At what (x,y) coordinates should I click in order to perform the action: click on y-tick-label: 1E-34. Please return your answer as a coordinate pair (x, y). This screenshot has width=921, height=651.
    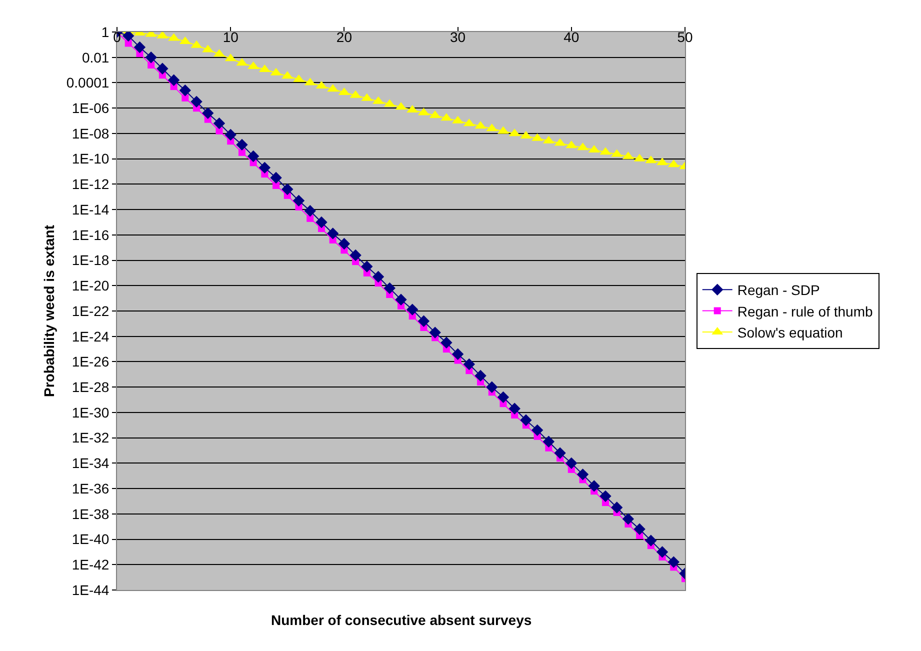
    Looking at the image, I should click on (91, 463).